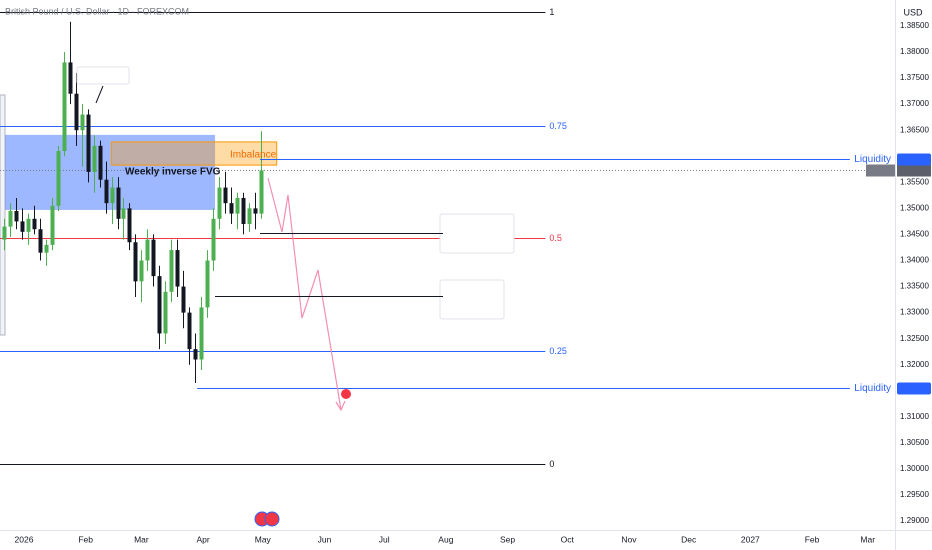 This screenshot has width=932, height=550. What do you see at coordinates (507, 539) in the screenshot?
I see `x-tick-label: Sep` at bounding box center [507, 539].